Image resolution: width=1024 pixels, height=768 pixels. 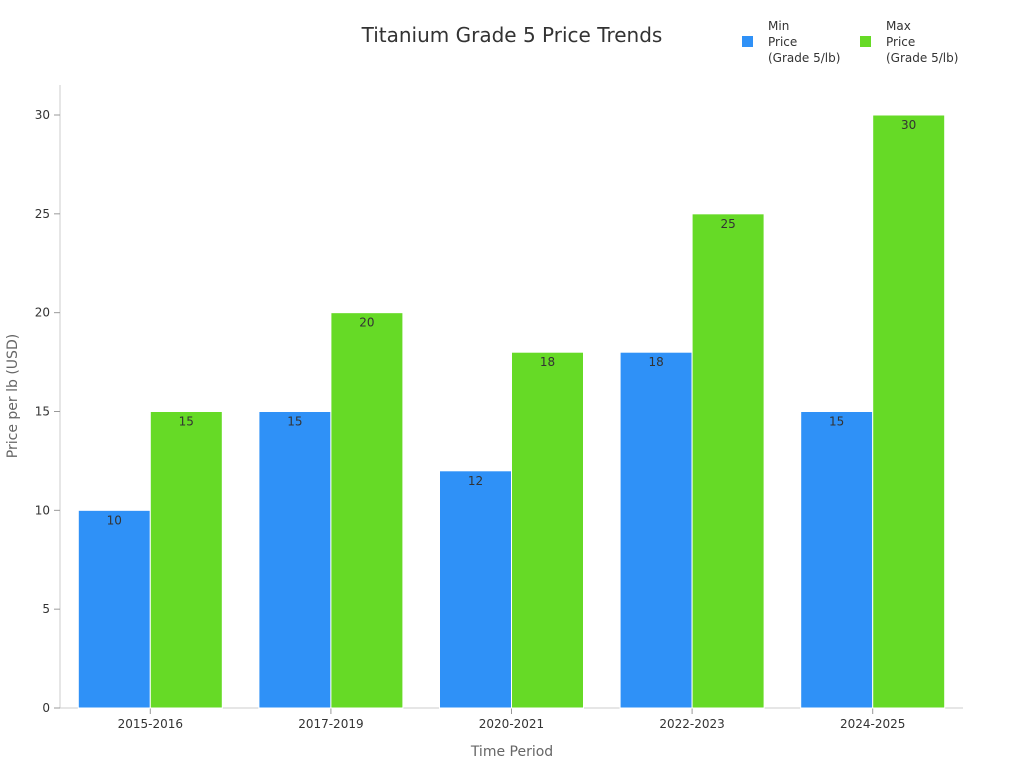 What do you see at coordinates (150, 724) in the screenshot?
I see `x-tick-label: 2015-2016` at bounding box center [150, 724].